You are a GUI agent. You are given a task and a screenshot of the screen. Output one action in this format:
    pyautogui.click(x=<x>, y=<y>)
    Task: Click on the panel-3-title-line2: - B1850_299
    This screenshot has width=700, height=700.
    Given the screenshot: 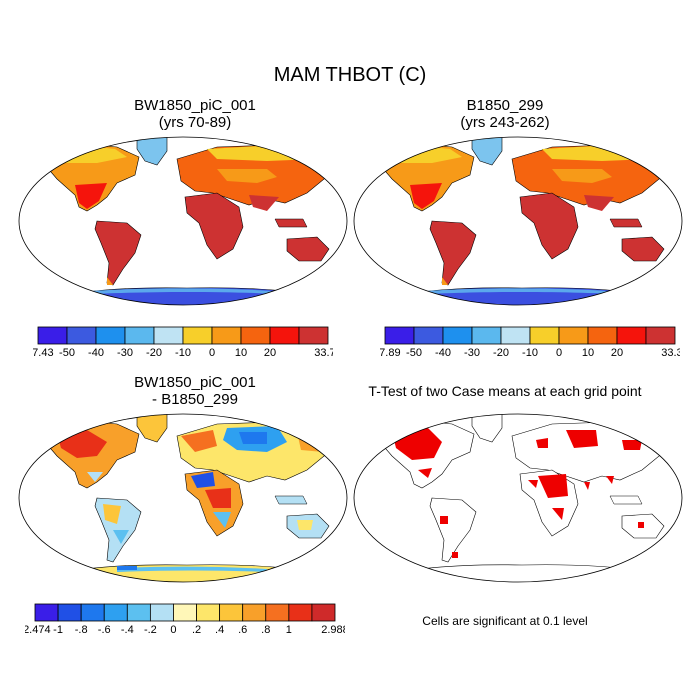 What is the action you would take?
    pyautogui.click(x=195, y=399)
    